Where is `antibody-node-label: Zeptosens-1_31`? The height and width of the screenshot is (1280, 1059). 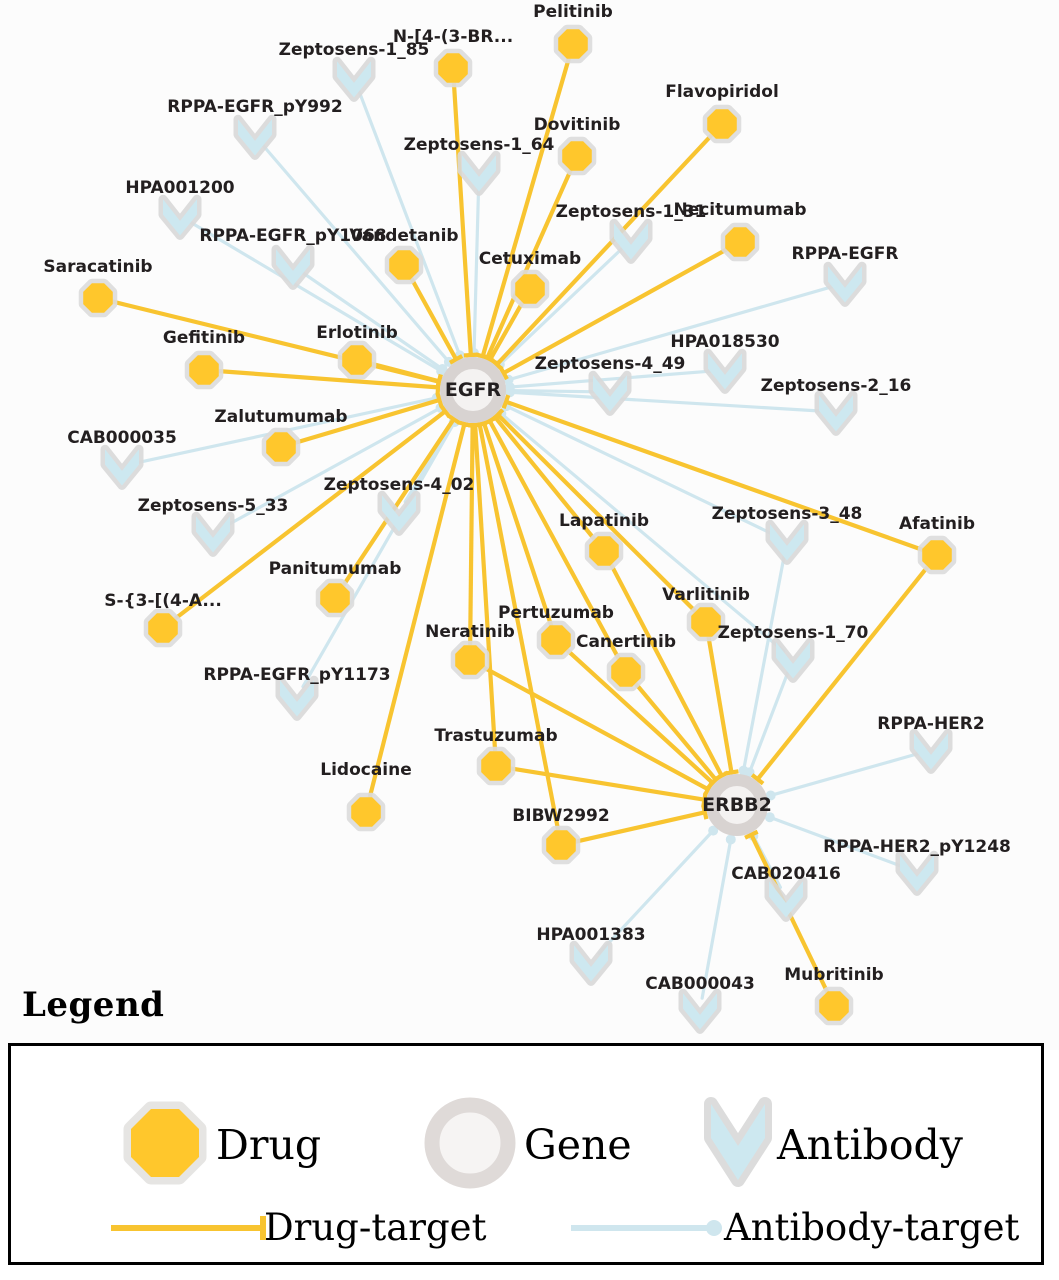 antibody-node-label: Zeptosens-1_31 is located at coordinates (631, 212).